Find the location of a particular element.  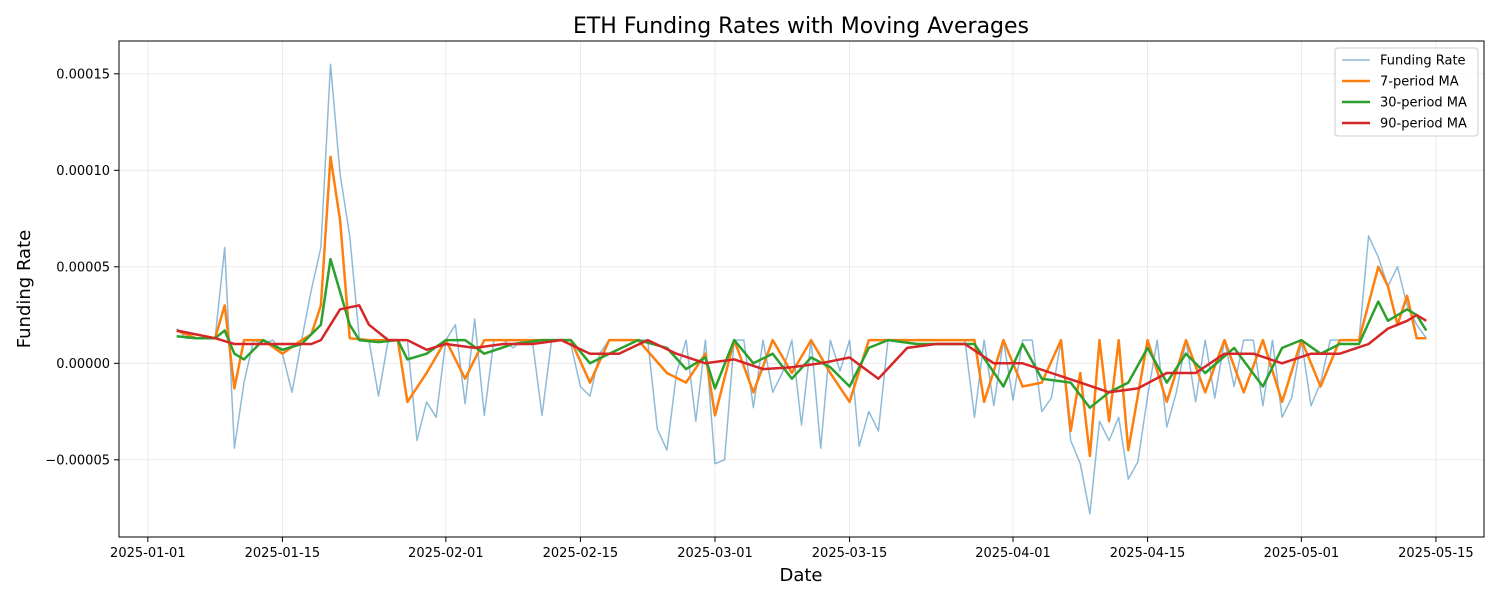

y-tick-label: 0.00005 is located at coordinates (83, 267).